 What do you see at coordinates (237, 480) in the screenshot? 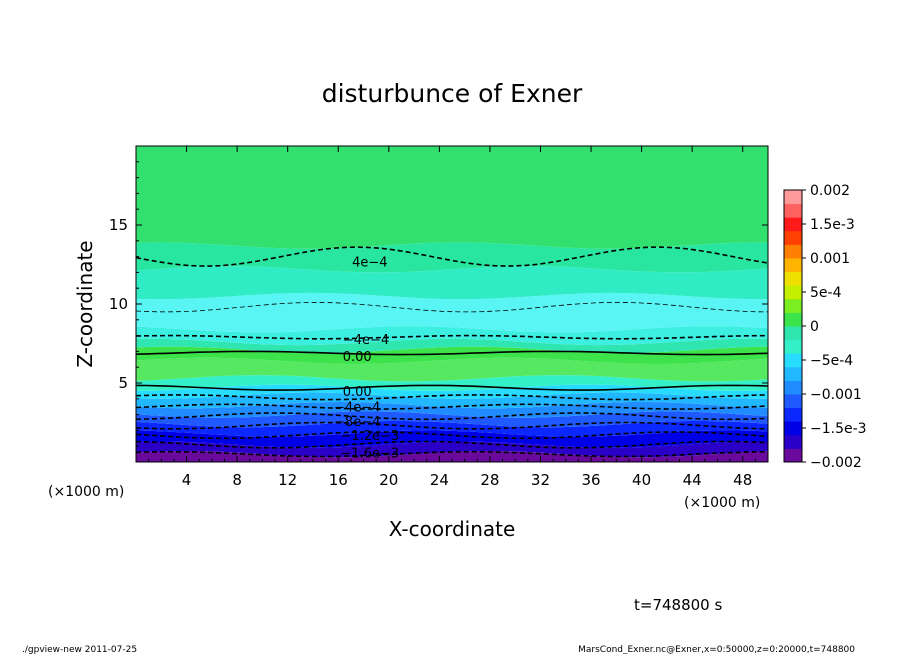
I see `x-tick-label: 8` at bounding box center [237, 480].